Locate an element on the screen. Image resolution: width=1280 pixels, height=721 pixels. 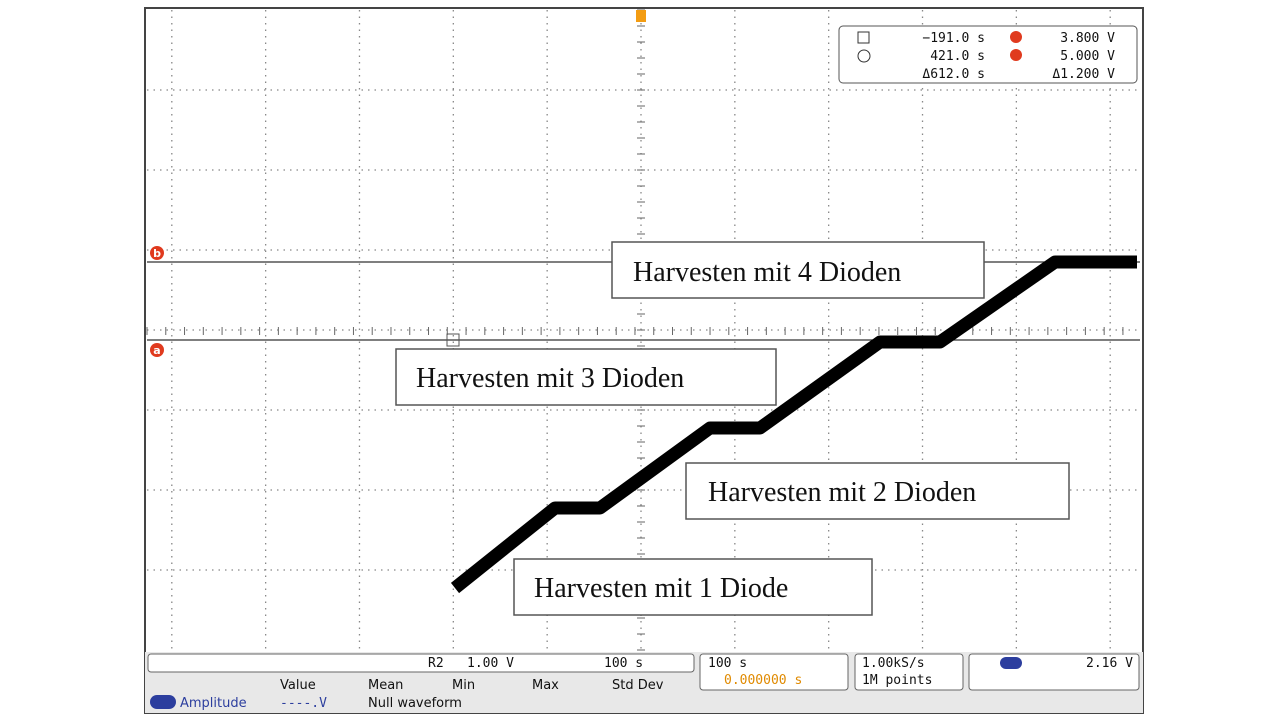
marker-a-label: a is located at coordinates (156, 350).